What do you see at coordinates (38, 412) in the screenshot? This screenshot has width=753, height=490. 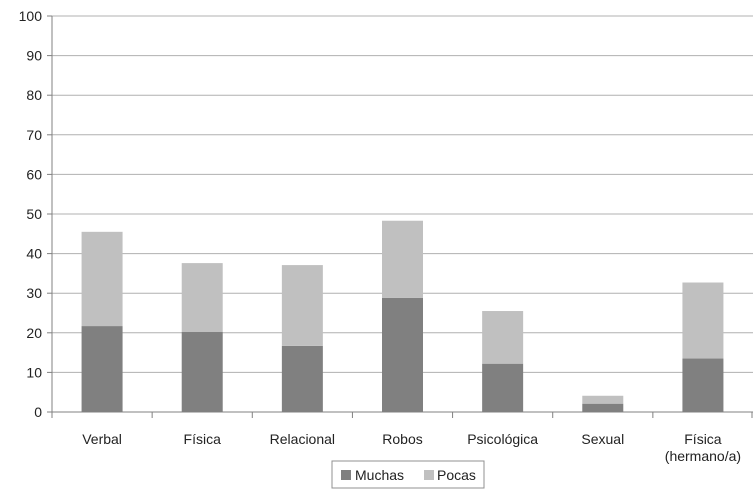 I see `y-tick-label: 0` at bounding box center [38, 412].